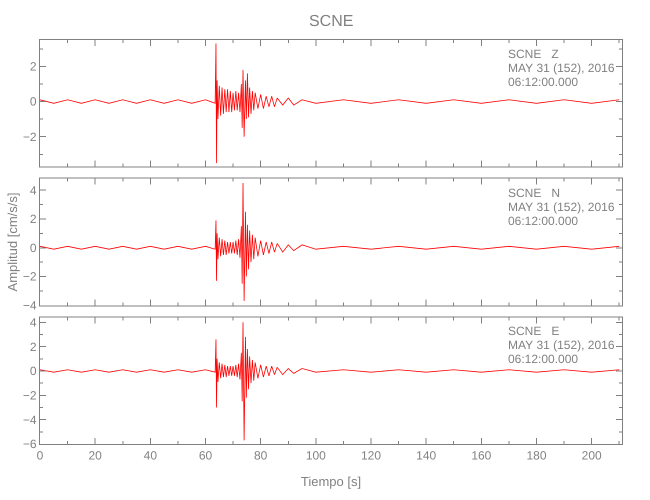 The height and width of the screenshot is (500, 650). What do you see at coordinates (29, 444) in the screenshot?
I see `y-tick-label: −6` at bounding box center [29, 444].